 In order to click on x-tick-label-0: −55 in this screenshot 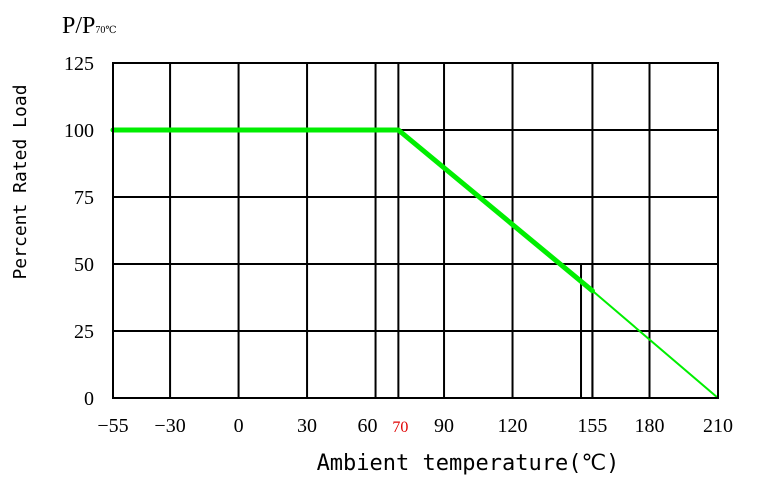, I will do `click(112, 426)`.